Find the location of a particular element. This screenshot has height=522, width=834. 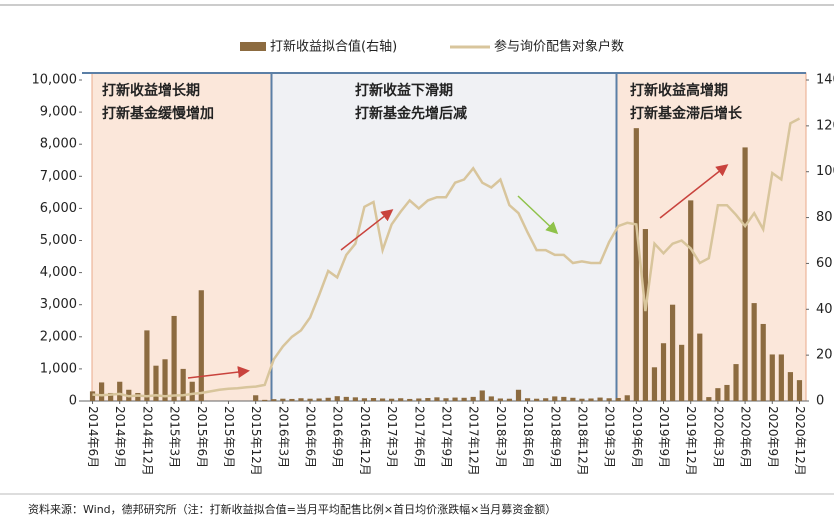

y-tick-label: 9,000 is located at coordinates (58, 112).